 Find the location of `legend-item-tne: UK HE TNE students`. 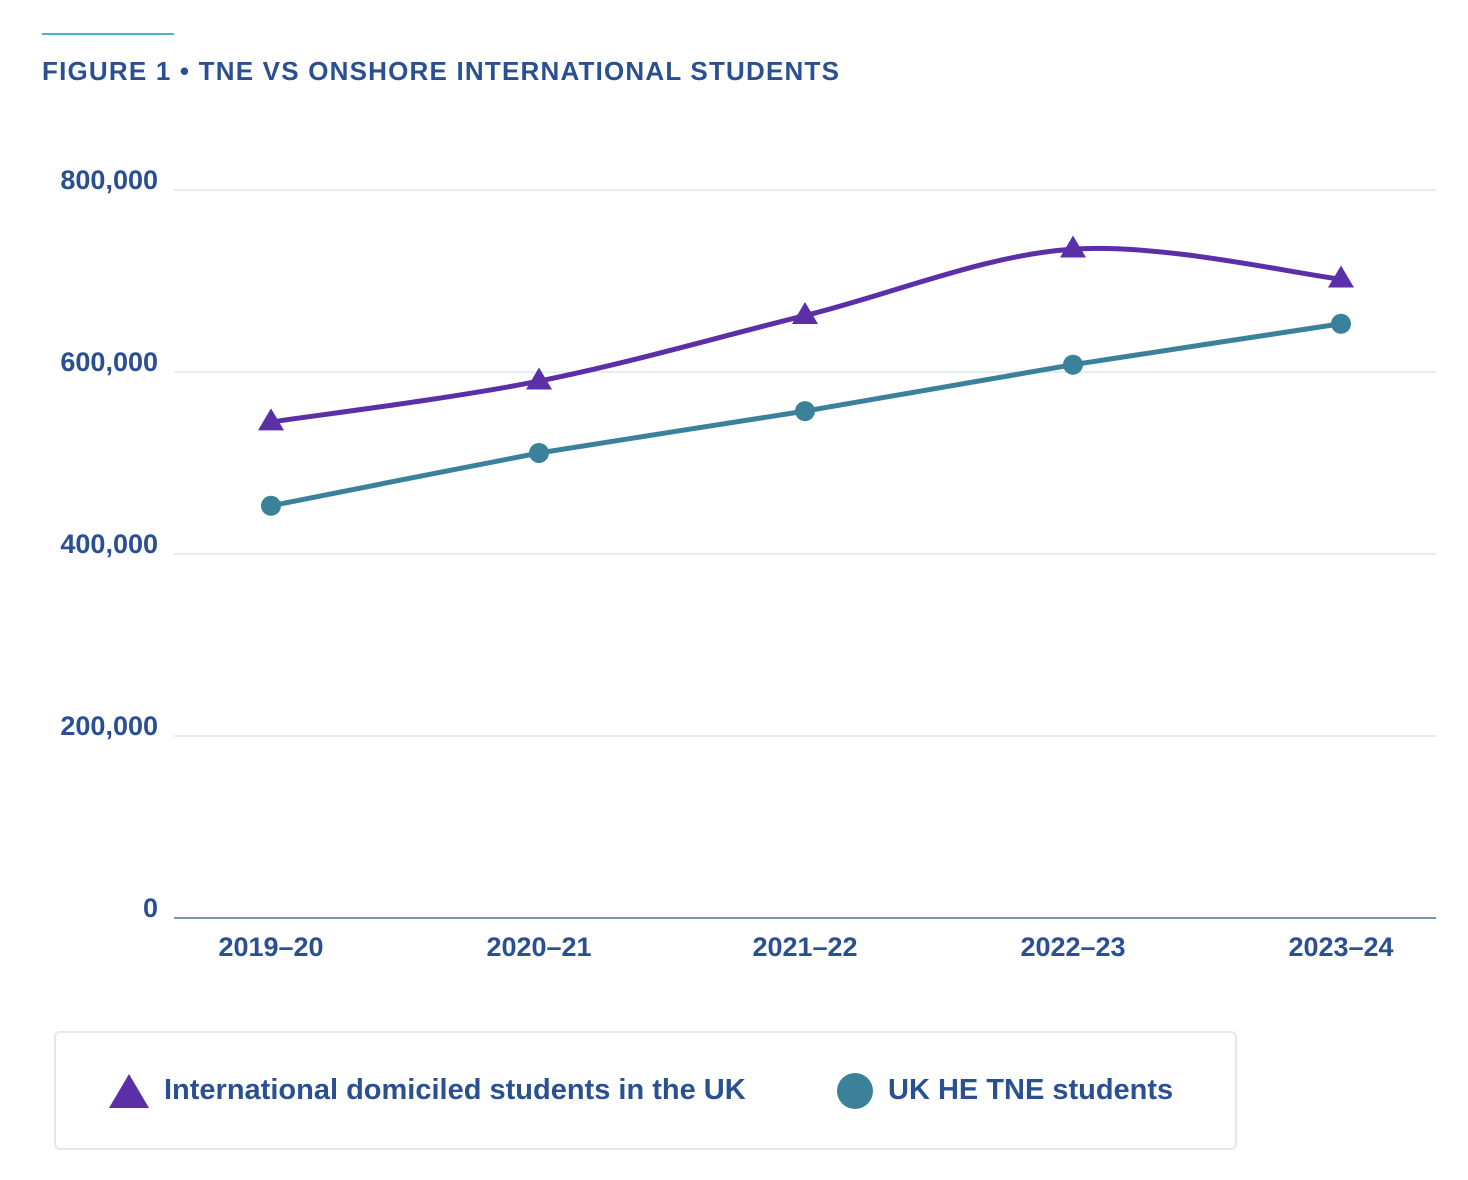

legend-item-tne: UK HE TNE students is located at coordinates (1004, 1090).